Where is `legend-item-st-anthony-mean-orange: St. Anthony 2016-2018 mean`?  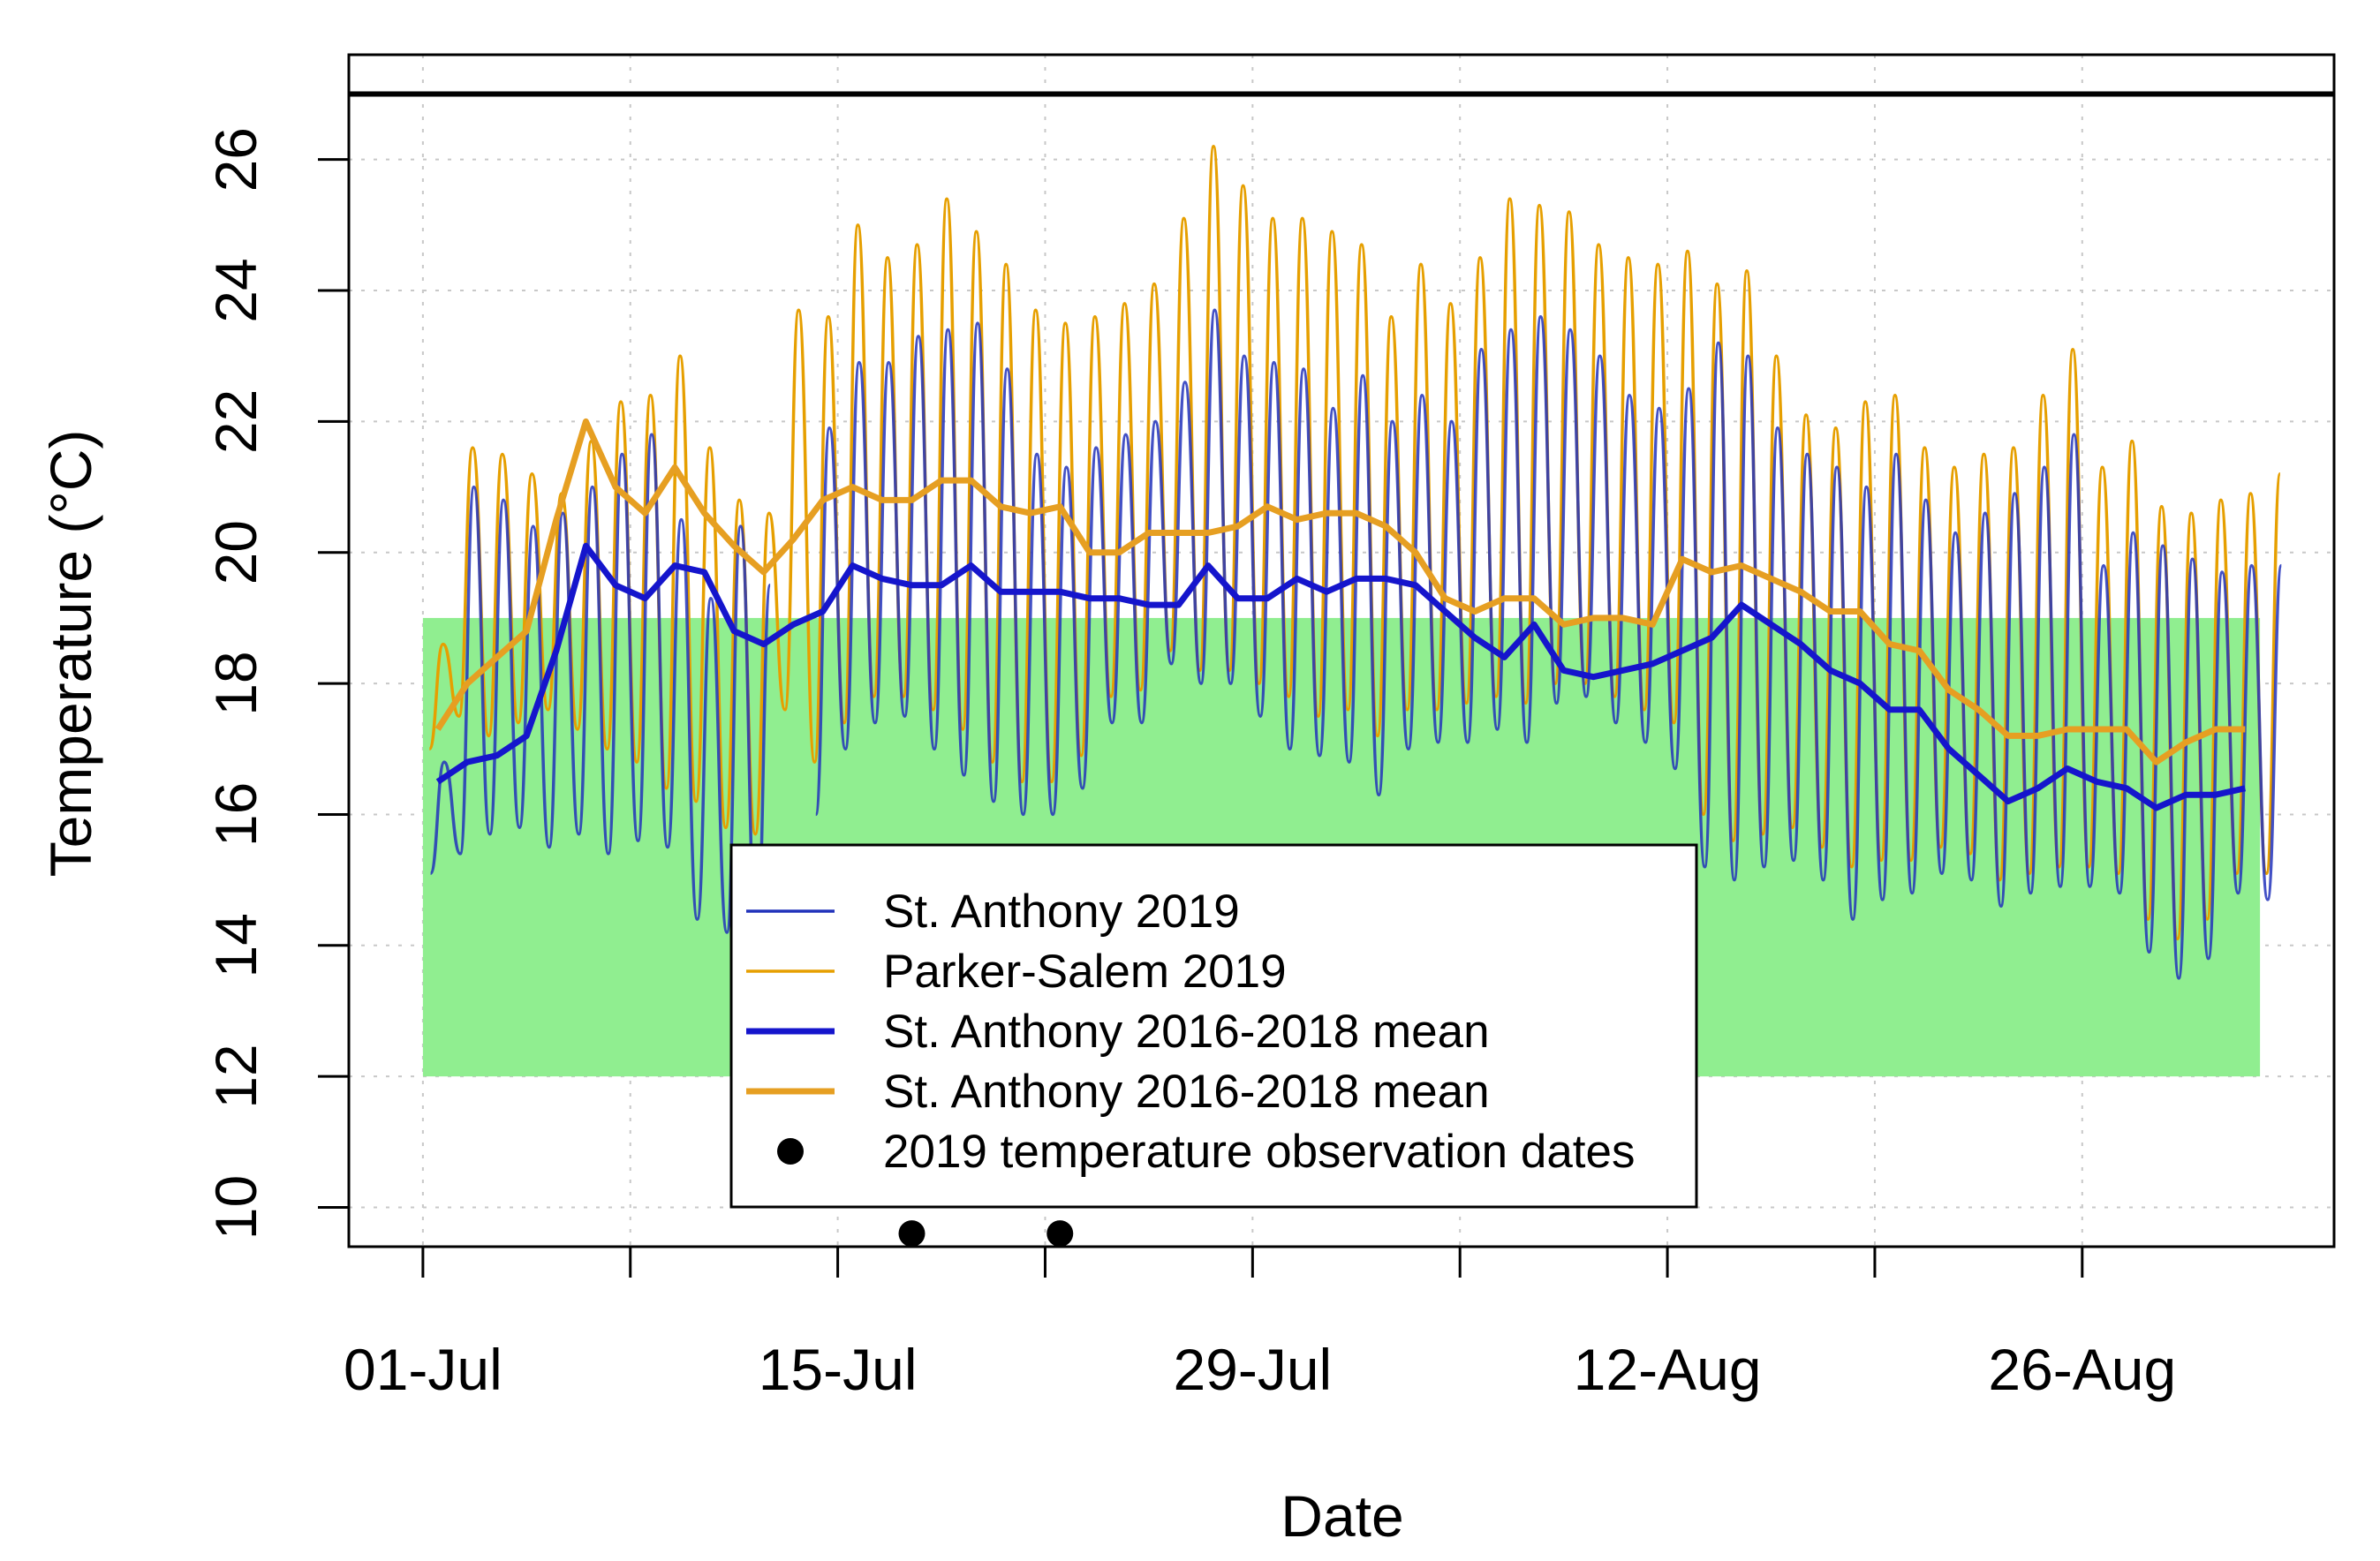 legend-item-st-anthony-mean-orange: St. Anthony 2016-2018 mean is located at coordinates (1118, 1092).